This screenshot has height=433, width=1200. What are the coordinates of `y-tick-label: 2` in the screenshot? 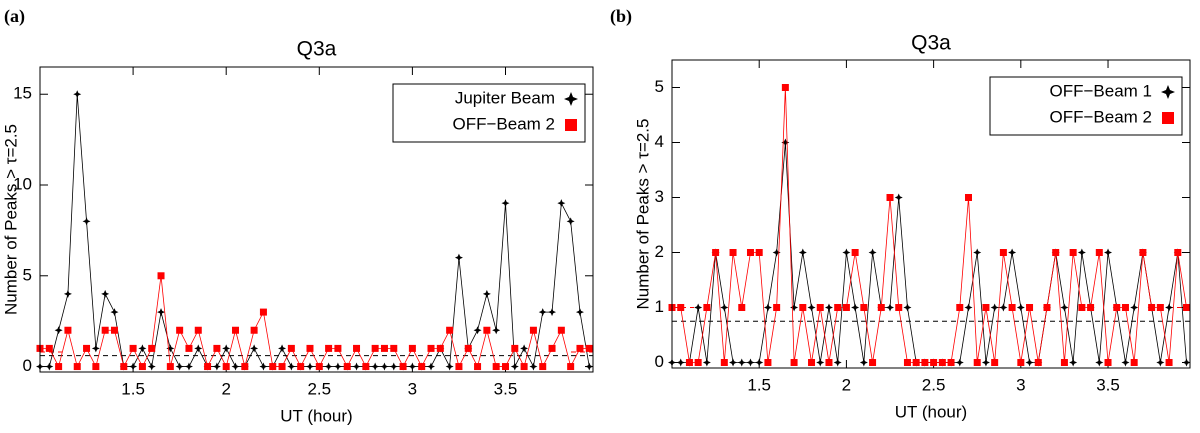 It's located at (659, 251).